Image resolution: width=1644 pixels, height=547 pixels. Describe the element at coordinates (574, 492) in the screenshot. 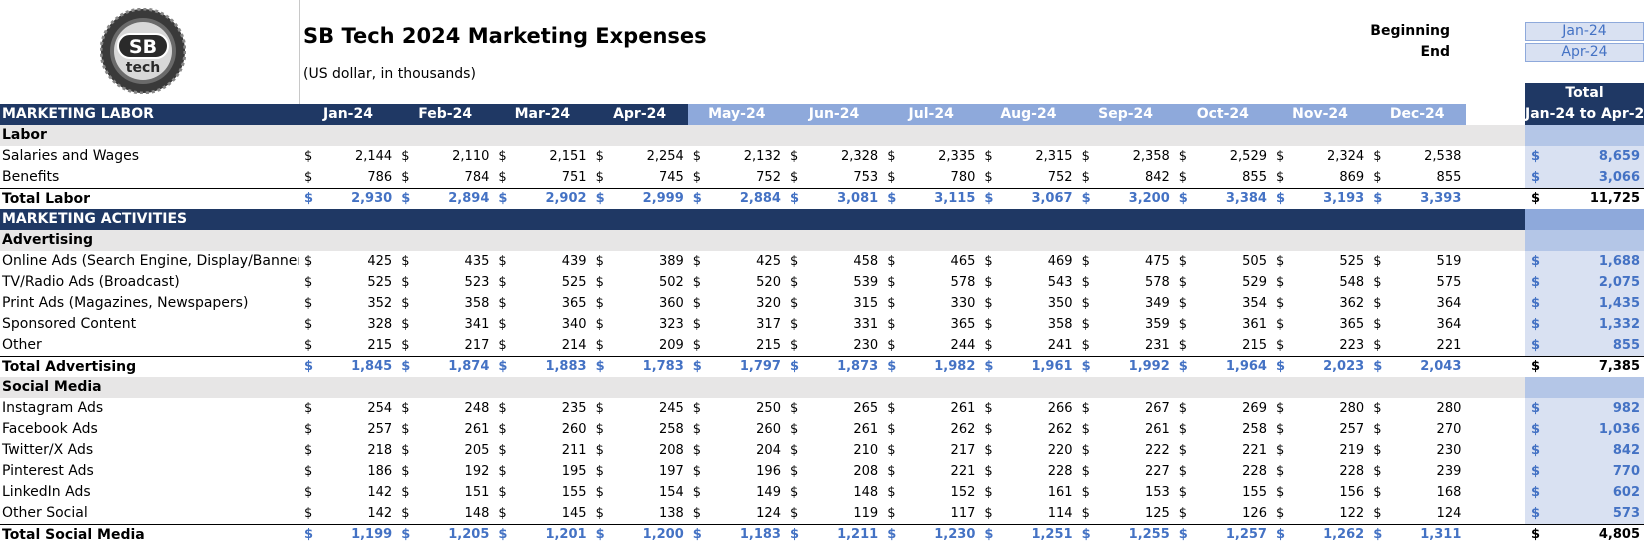

I see `value-cell: 155` at that location.